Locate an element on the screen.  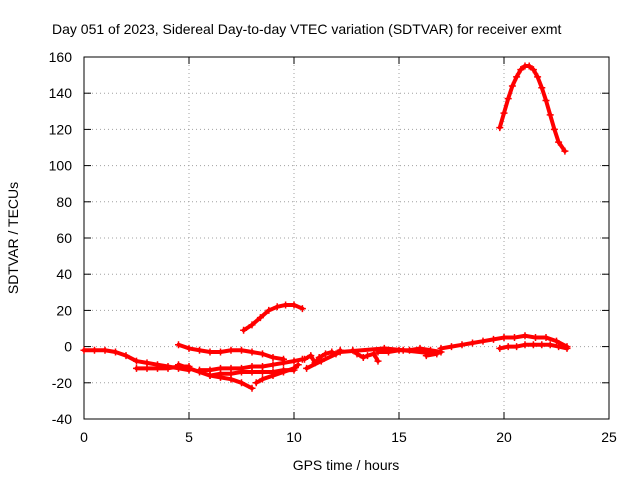
y-tick-label: 80 is located at coordinates (64, 202).